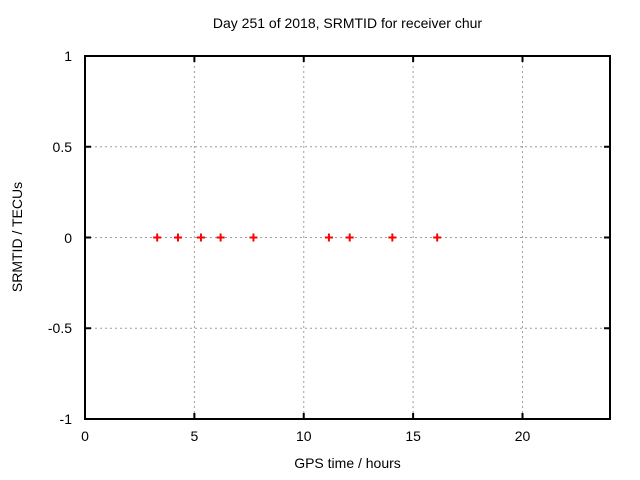 The height and width of the screenshot is (480, 640). I want to click on y-tick-label: 0, so click(68, 237).